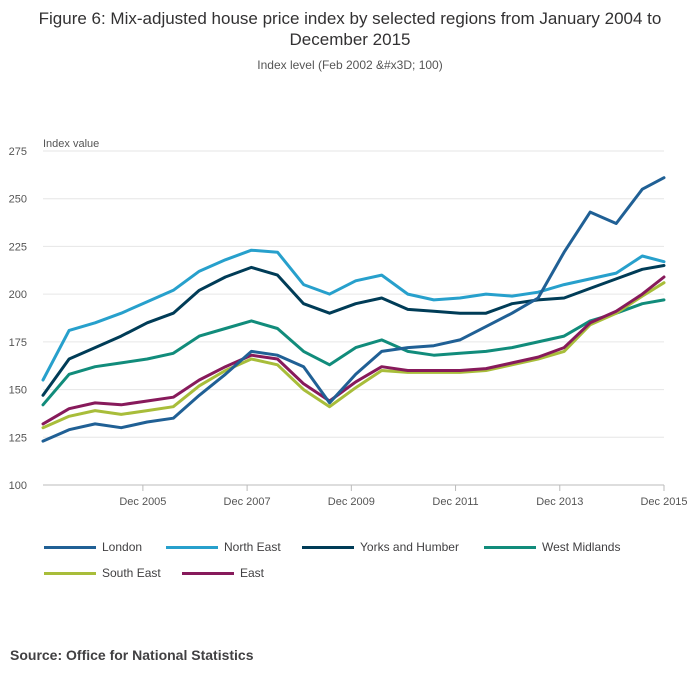 Image resolution: width=700 pixels, height=682 pixels. I want to click on y-tick-label: 175, so click(18, 343).